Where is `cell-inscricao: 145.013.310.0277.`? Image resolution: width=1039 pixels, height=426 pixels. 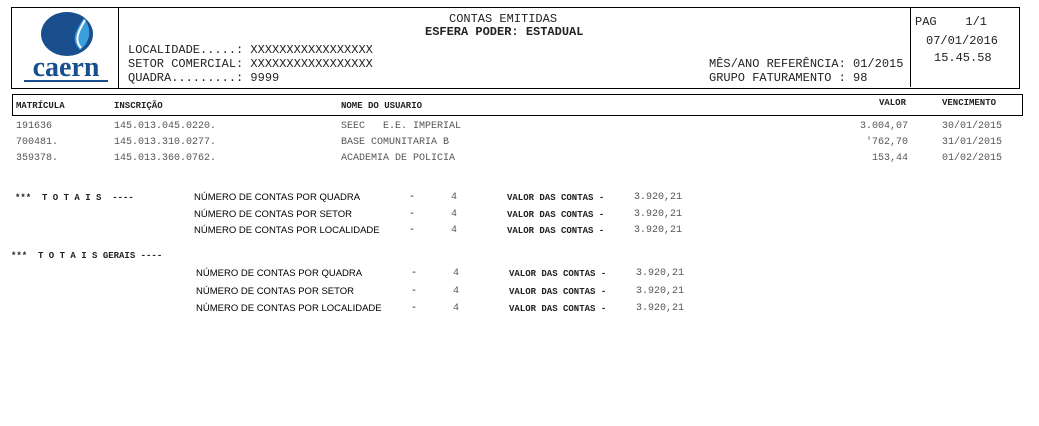 cell-inscricao: 145.013.310.0277. is located at coordinates (165, 142).